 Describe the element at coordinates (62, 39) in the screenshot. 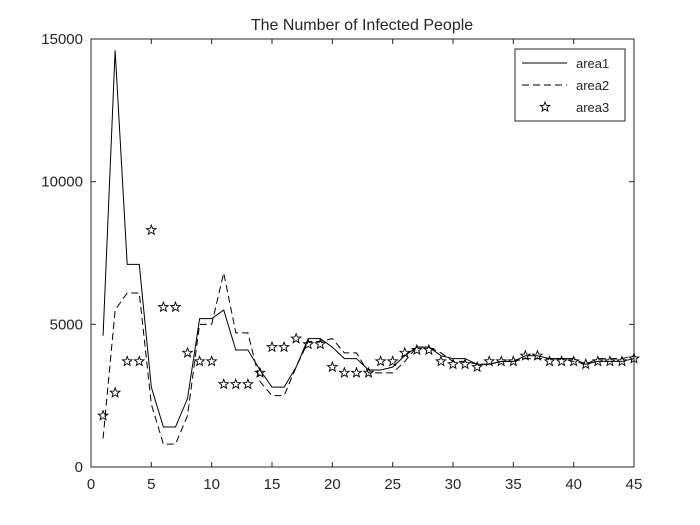

I see `y-tick-label: 15000` at that location.